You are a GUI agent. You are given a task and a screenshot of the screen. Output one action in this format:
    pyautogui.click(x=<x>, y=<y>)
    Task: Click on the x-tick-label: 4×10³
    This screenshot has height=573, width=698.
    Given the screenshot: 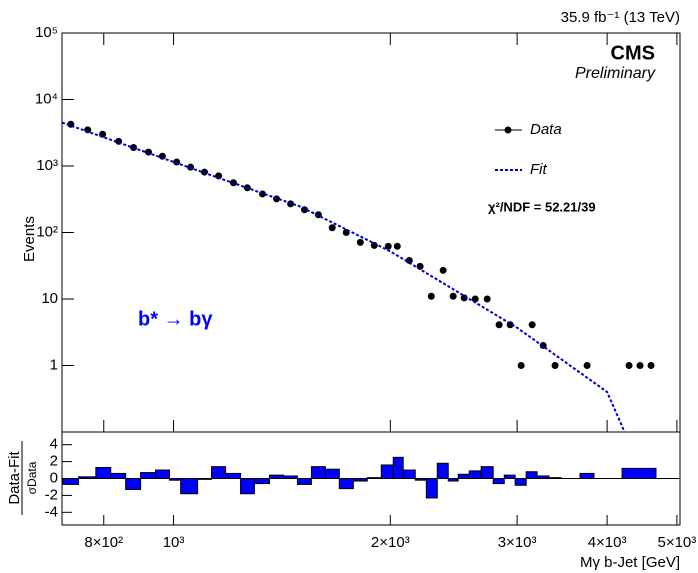 What is the action you would take?
    pyautogui.click(x=607, y=542)
    